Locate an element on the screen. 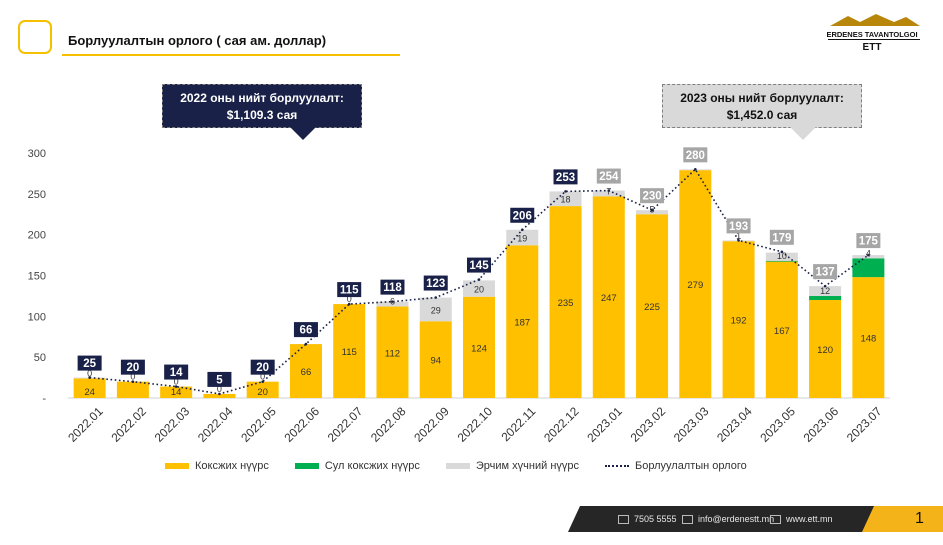  brand-logo: ERDENES TAVANTOLGOI ETT is located at coordinates (873, 33).